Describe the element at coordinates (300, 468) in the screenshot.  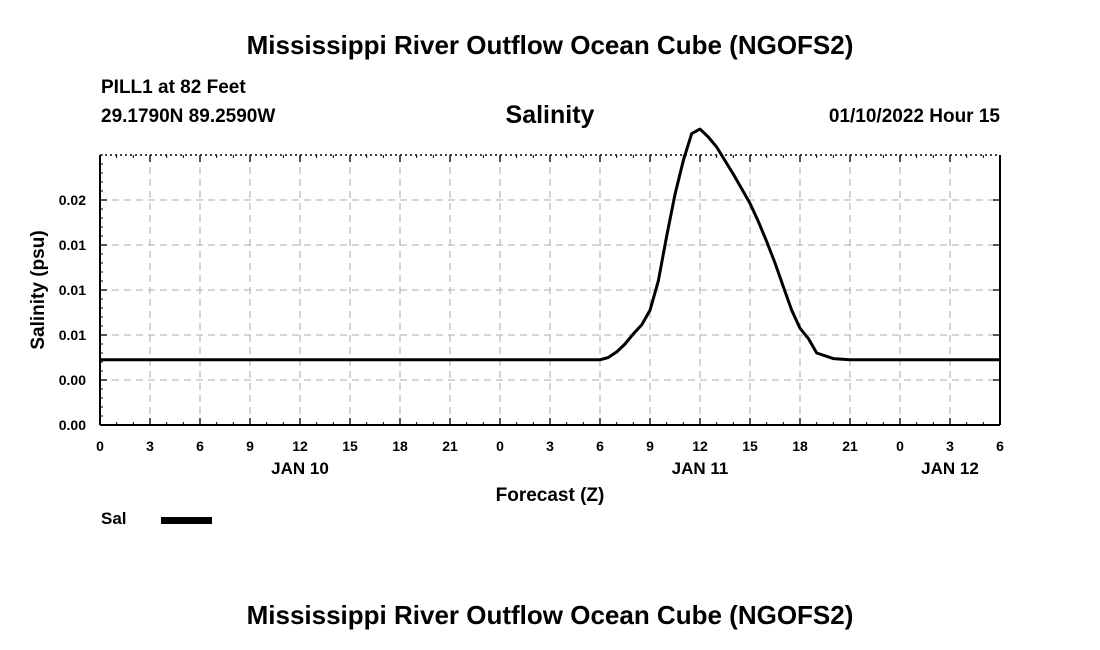
I see `day-label: JAN 10` at that location.